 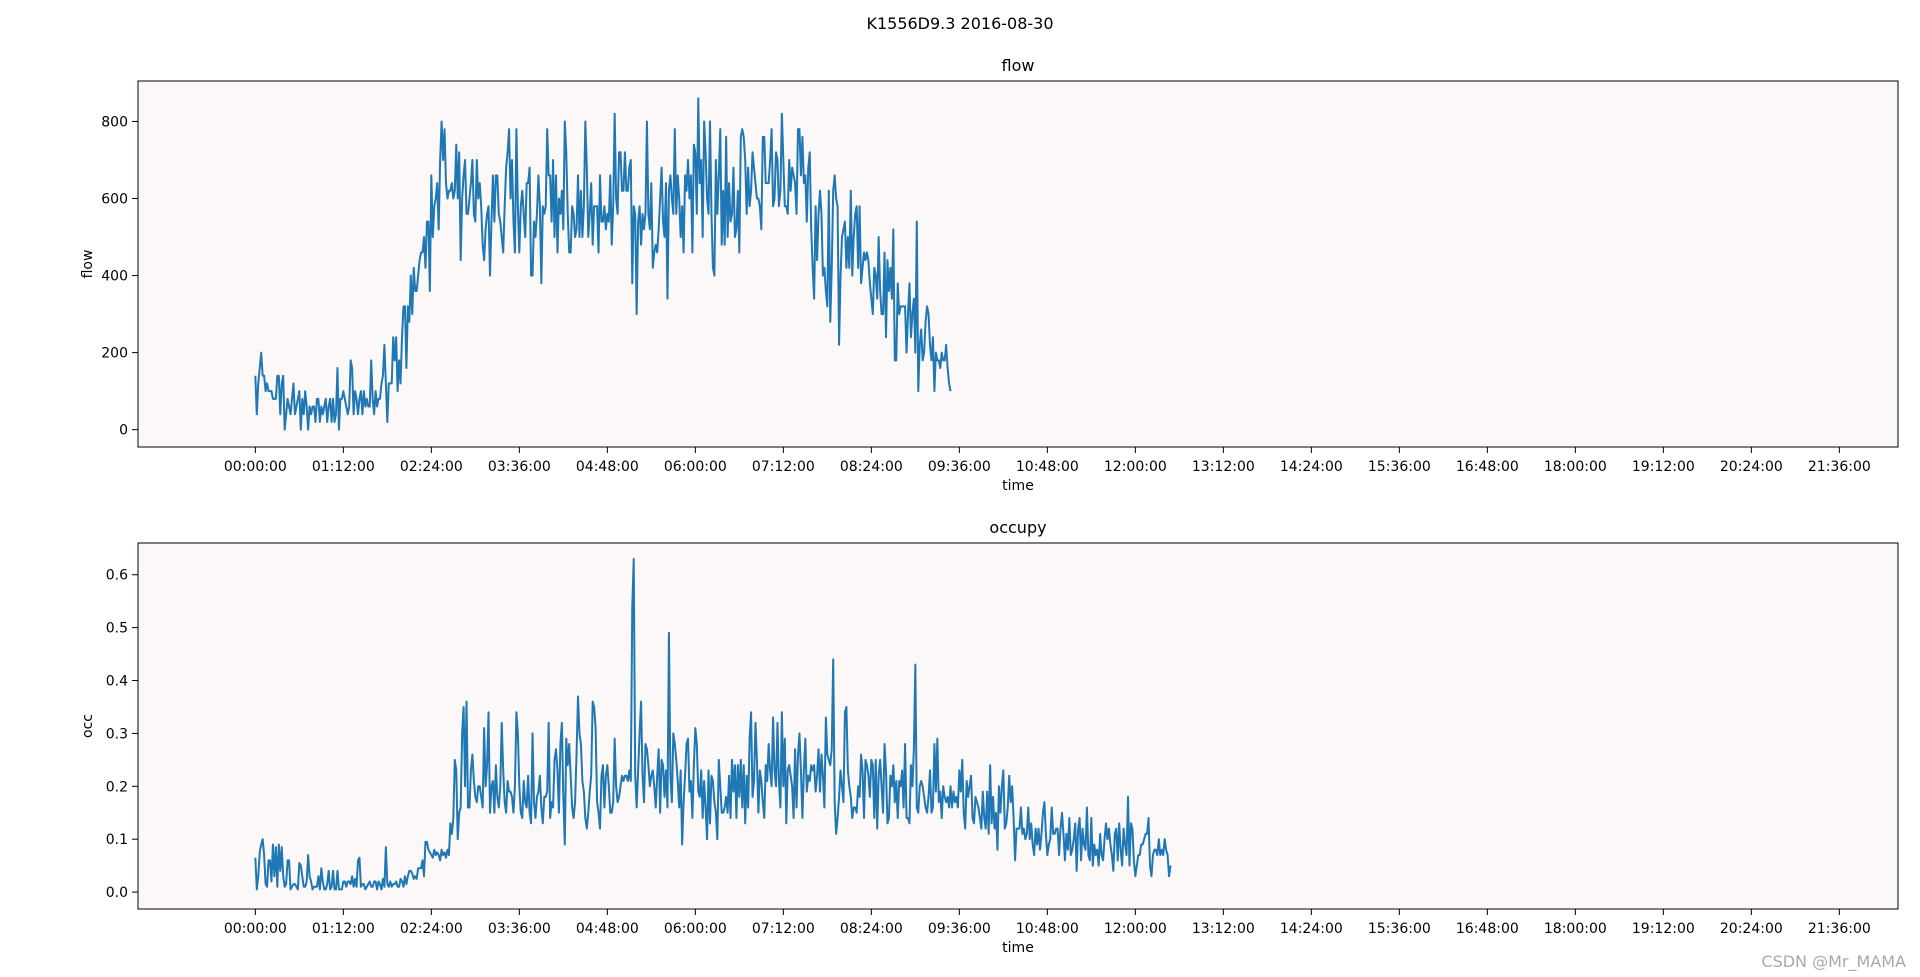 I want to click on y-tick-label: 0.4, so click(x=117, y=682).